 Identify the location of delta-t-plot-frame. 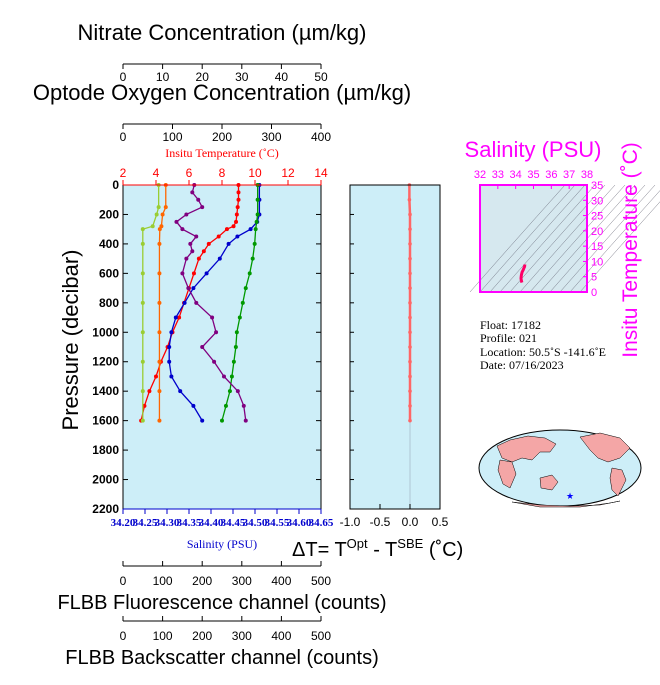
(395, 347).